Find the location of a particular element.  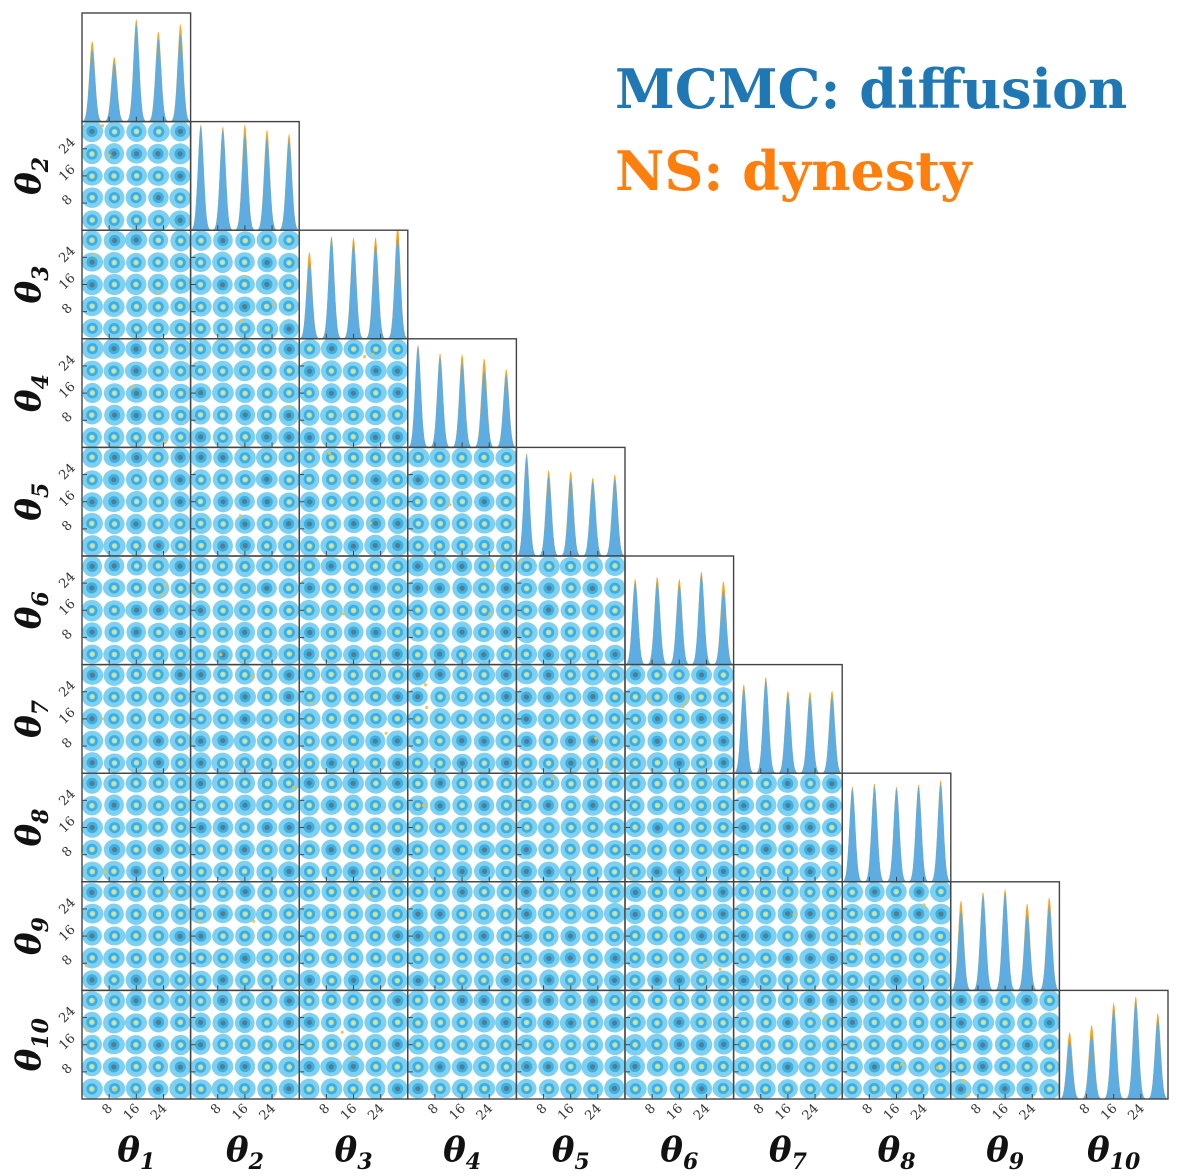

legend-entry-mcmc: MCMC: diffusion is located at coordinates (871, 89).